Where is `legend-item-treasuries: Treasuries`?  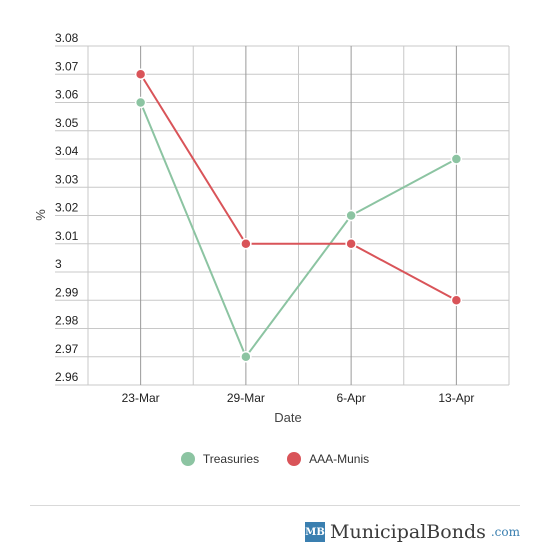 legend-item-treasuries: Treasuries is located at coordinates (220, 459).